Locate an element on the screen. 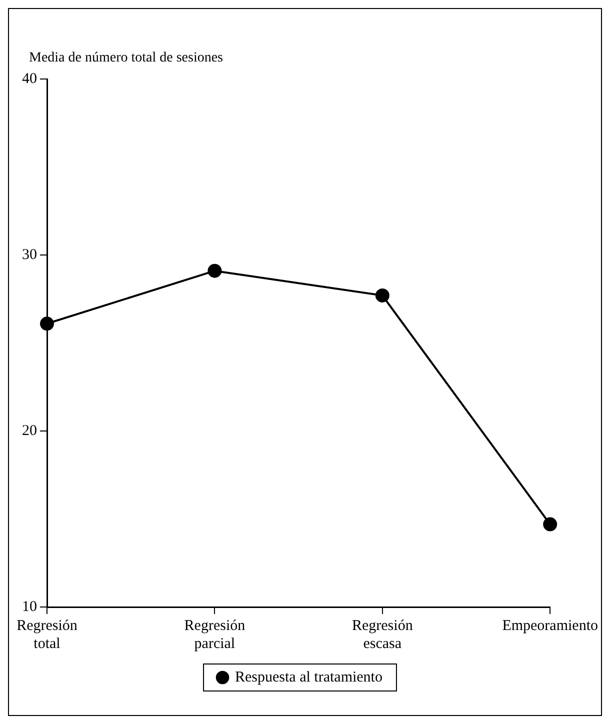  x-tick-label: Regresión total is located at coordinates (47, 635).